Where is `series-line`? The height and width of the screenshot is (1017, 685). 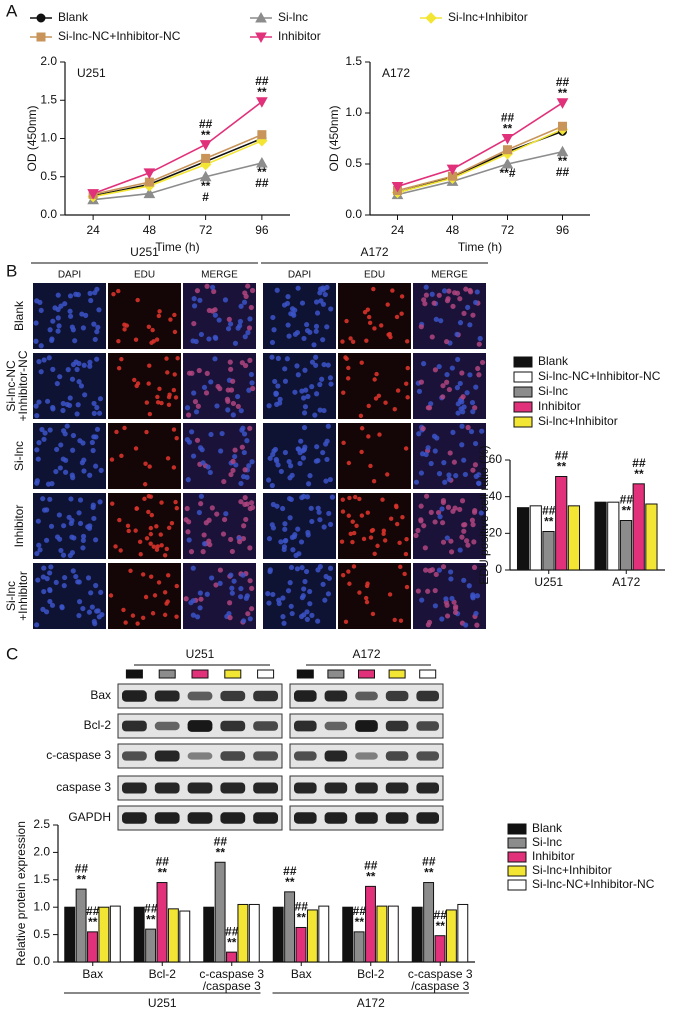 series-line is located at coordinates (480, 161).